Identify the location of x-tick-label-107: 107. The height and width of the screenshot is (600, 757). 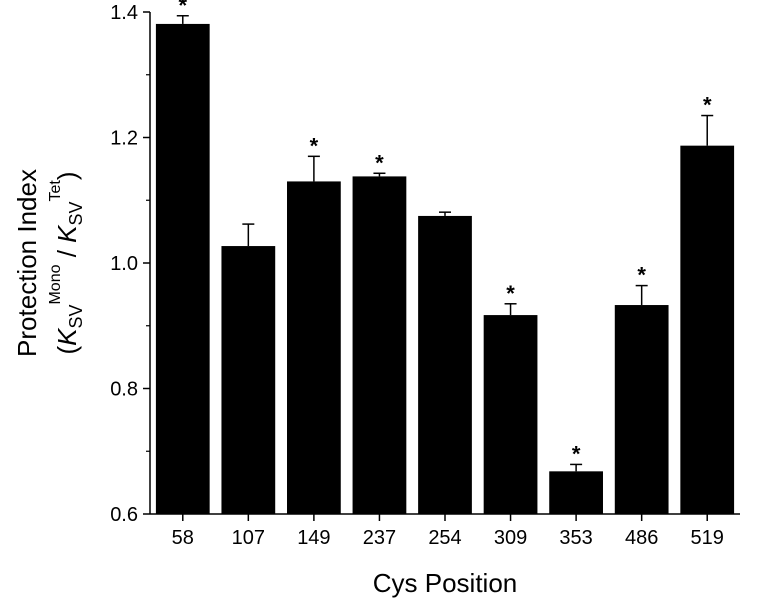
(248, 538).